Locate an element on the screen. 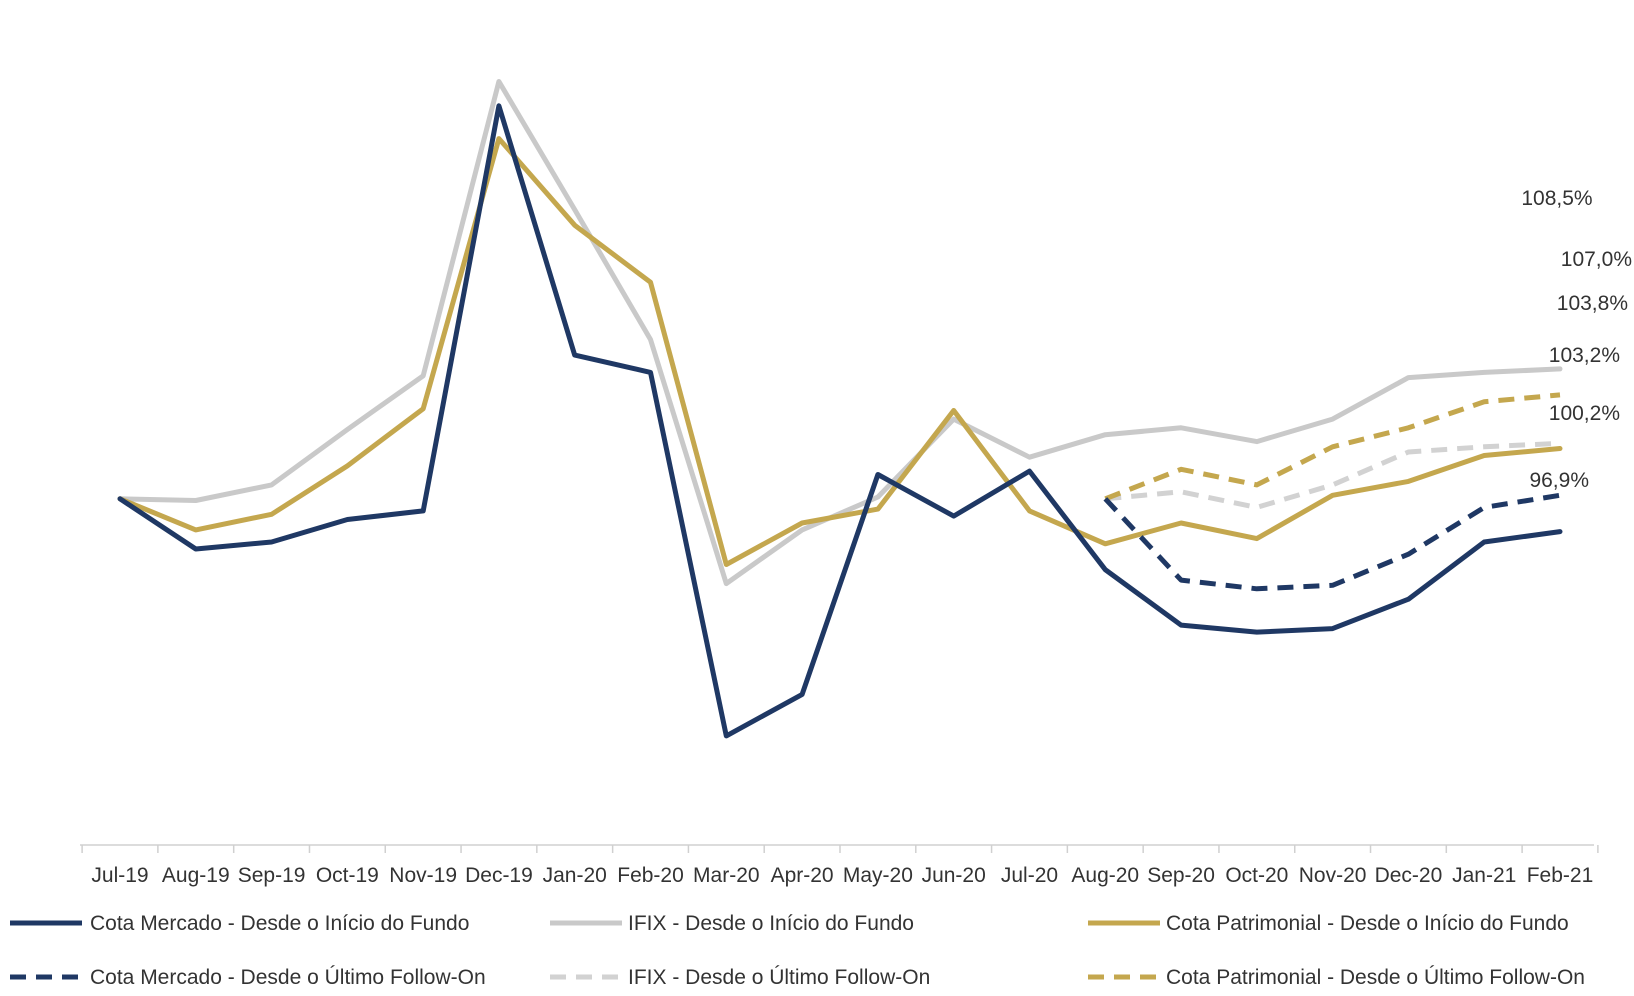 Image resolution: width=1634 pixels, height=996 pixels. x-tick-label: Dec-19 is located at coordinates (499, 875).